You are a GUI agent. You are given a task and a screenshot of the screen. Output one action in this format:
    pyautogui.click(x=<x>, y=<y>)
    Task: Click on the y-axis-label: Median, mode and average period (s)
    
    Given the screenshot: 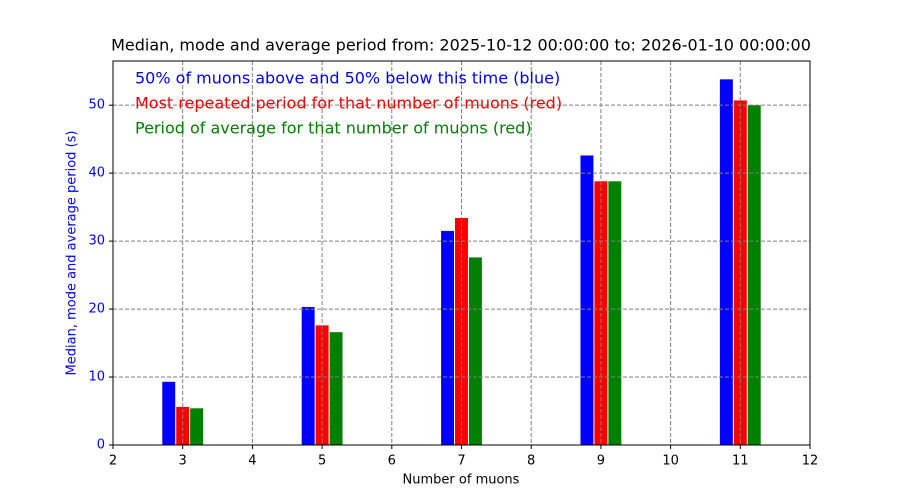 What is the action you would take?
    pyautogui.click(x=72, y=253)
    